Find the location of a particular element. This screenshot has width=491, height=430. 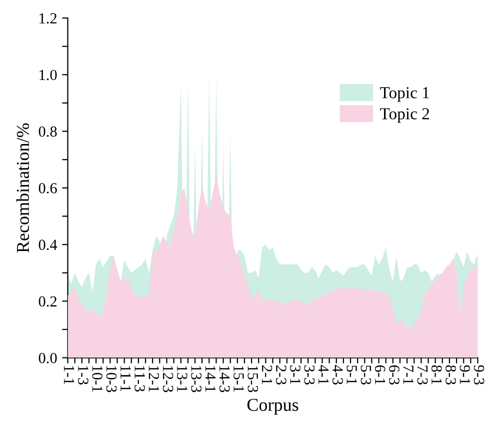

y-tick-label: 1.0 is located at coordinates (48, 75).